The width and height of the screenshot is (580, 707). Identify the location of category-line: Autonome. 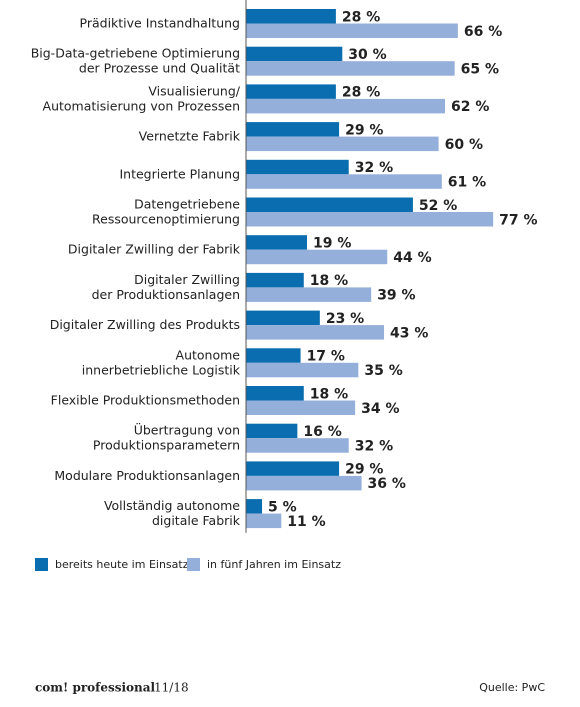
(208, 354).